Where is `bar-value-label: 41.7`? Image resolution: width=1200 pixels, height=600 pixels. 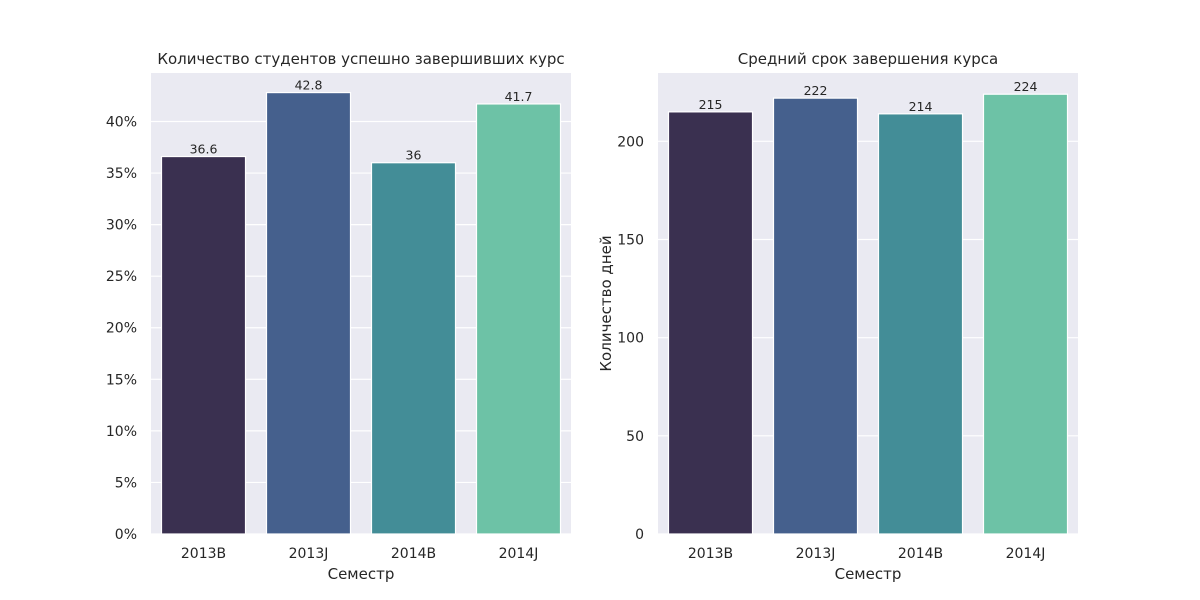 bar-value-label: 41.7 is located at coordinates (519, 96).